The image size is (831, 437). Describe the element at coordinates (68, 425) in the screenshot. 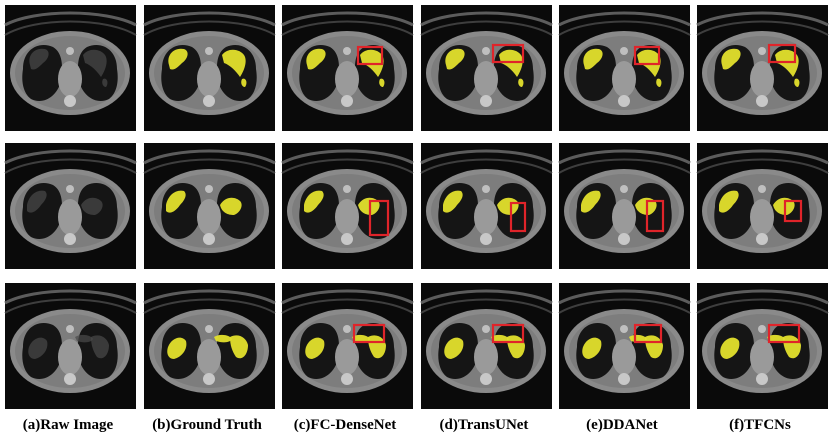

I see `caption-raw-image: (a)Raw Image` at that location.